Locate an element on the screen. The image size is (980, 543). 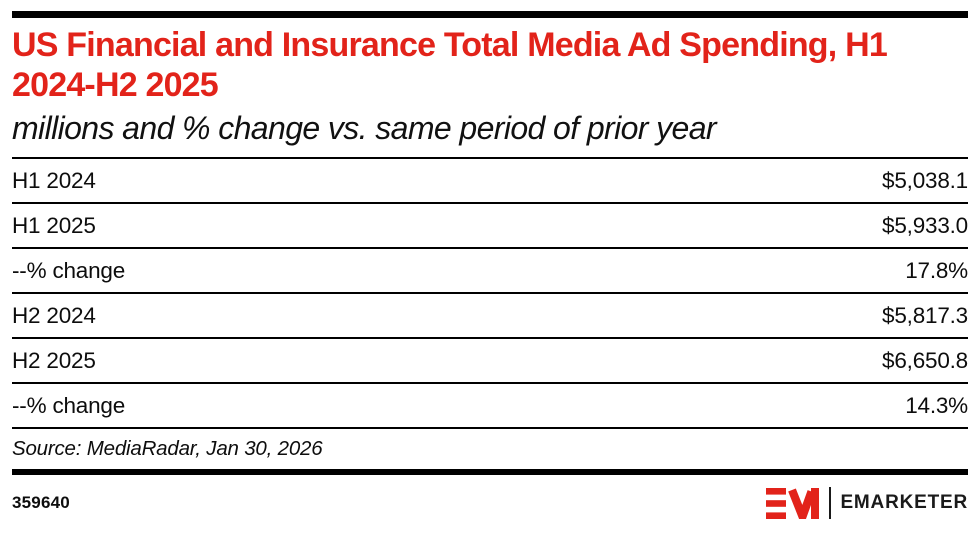
emarketer-logo: EMARKETER is located at coordinates (867, 503).